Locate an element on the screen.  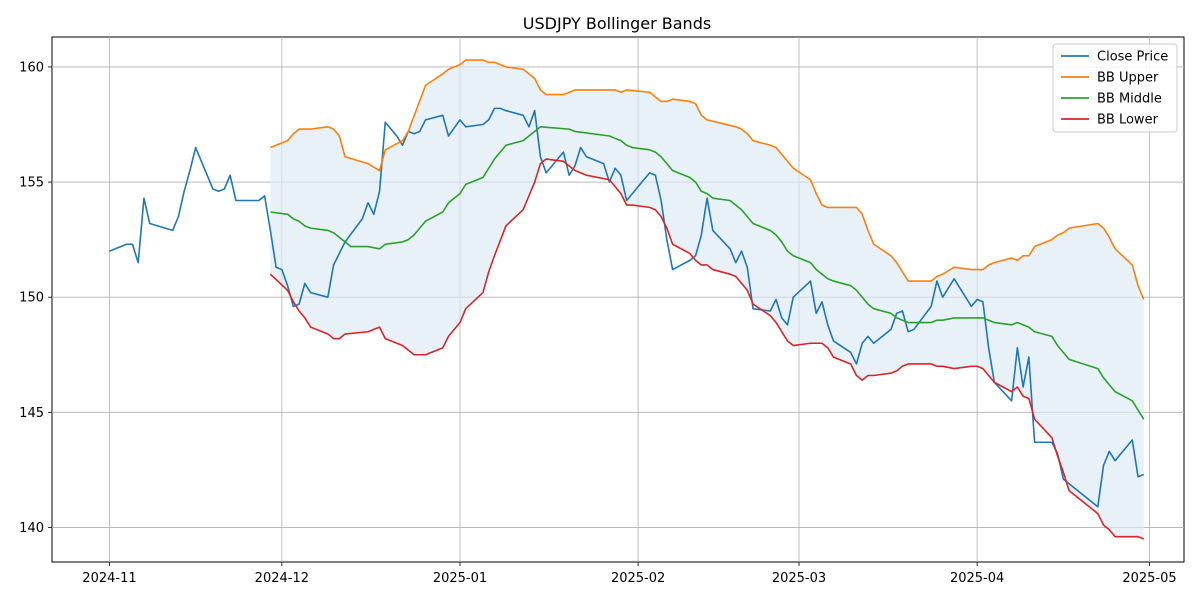
legend-box is located at coordinates (1115, 88).